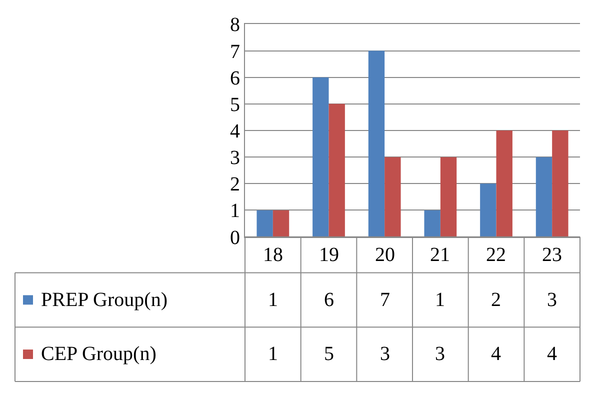 This screenshot has height=401, width=603. I want to click on x-tick-label: 23, so click(552, 255).